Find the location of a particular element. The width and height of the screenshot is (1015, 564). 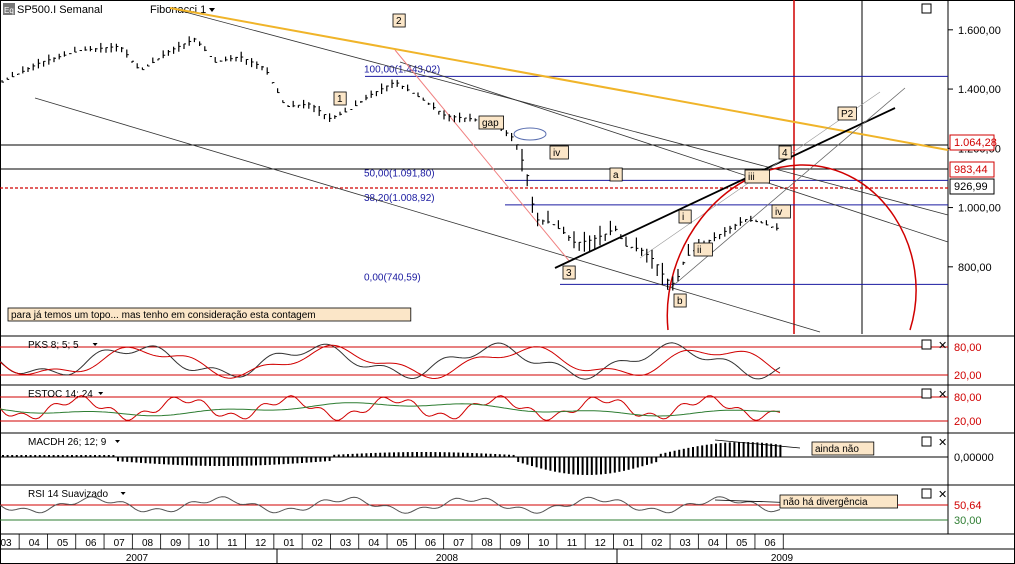

wave-label: ii is located at coordinates (703, 249).